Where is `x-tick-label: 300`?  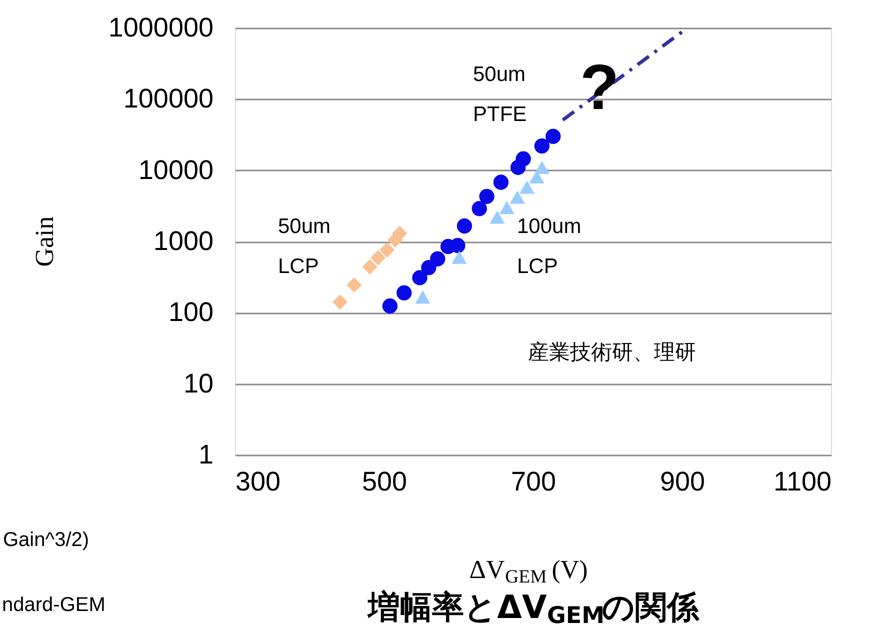
x-tick-label: 300 is located at coordinates (258, 481).